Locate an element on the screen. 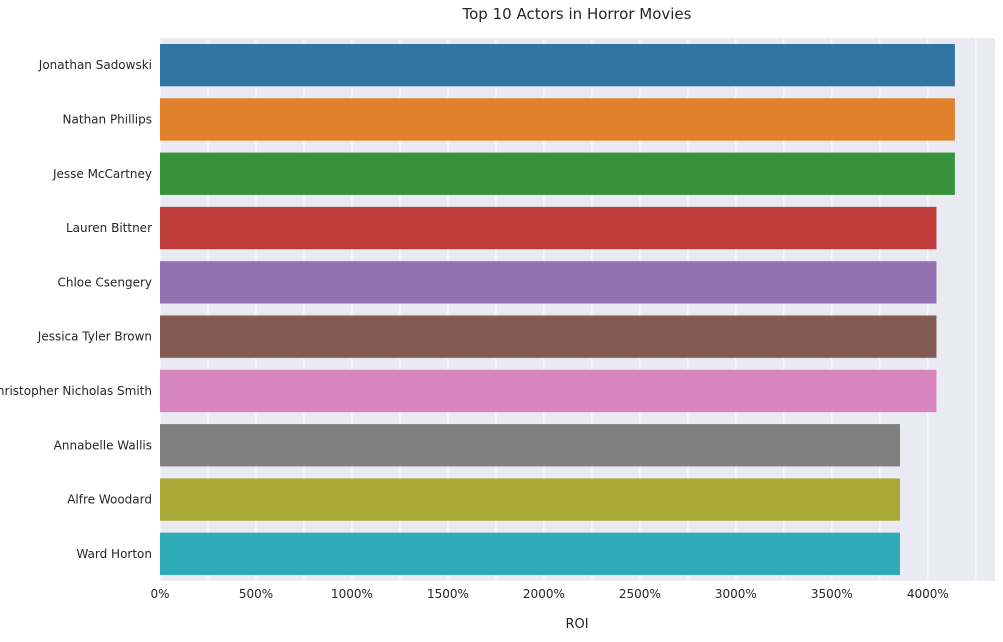 The height and width of the screenshot is (642, 1003). y-tick-label: Nathan Phillips is located at coordinates (107, 119).